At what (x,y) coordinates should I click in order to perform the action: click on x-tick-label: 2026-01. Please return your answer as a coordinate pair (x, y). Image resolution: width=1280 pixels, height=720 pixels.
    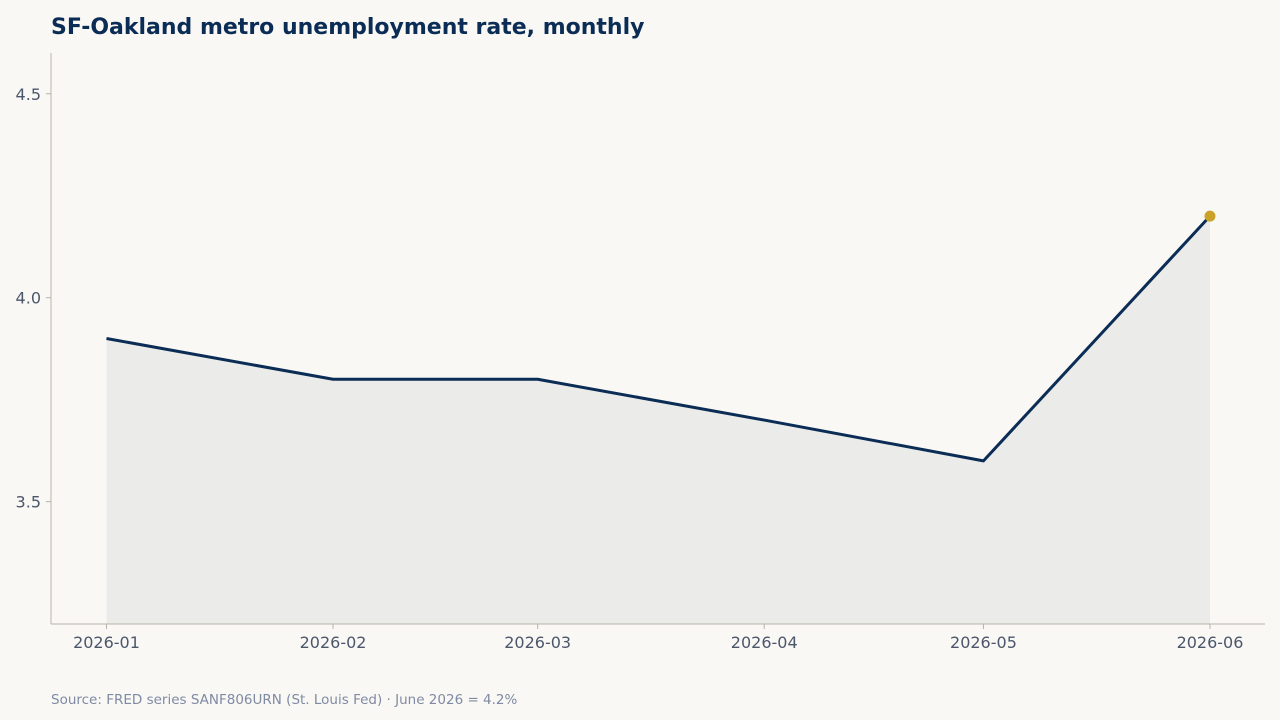
    Looking at the image, I should click on (106, 642).